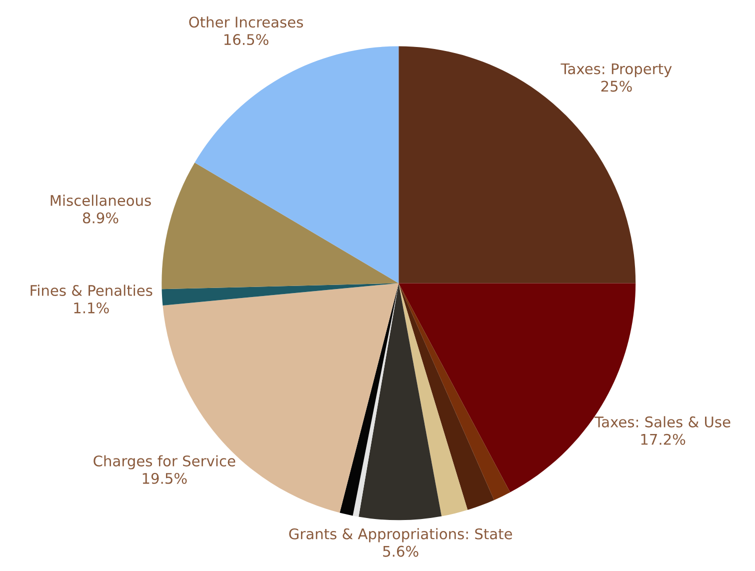 This screenshot has width=755, height=571. Describe the element at coordinates (100, 218) in the screenshot. I see `data-label: 8.9%` at that location.